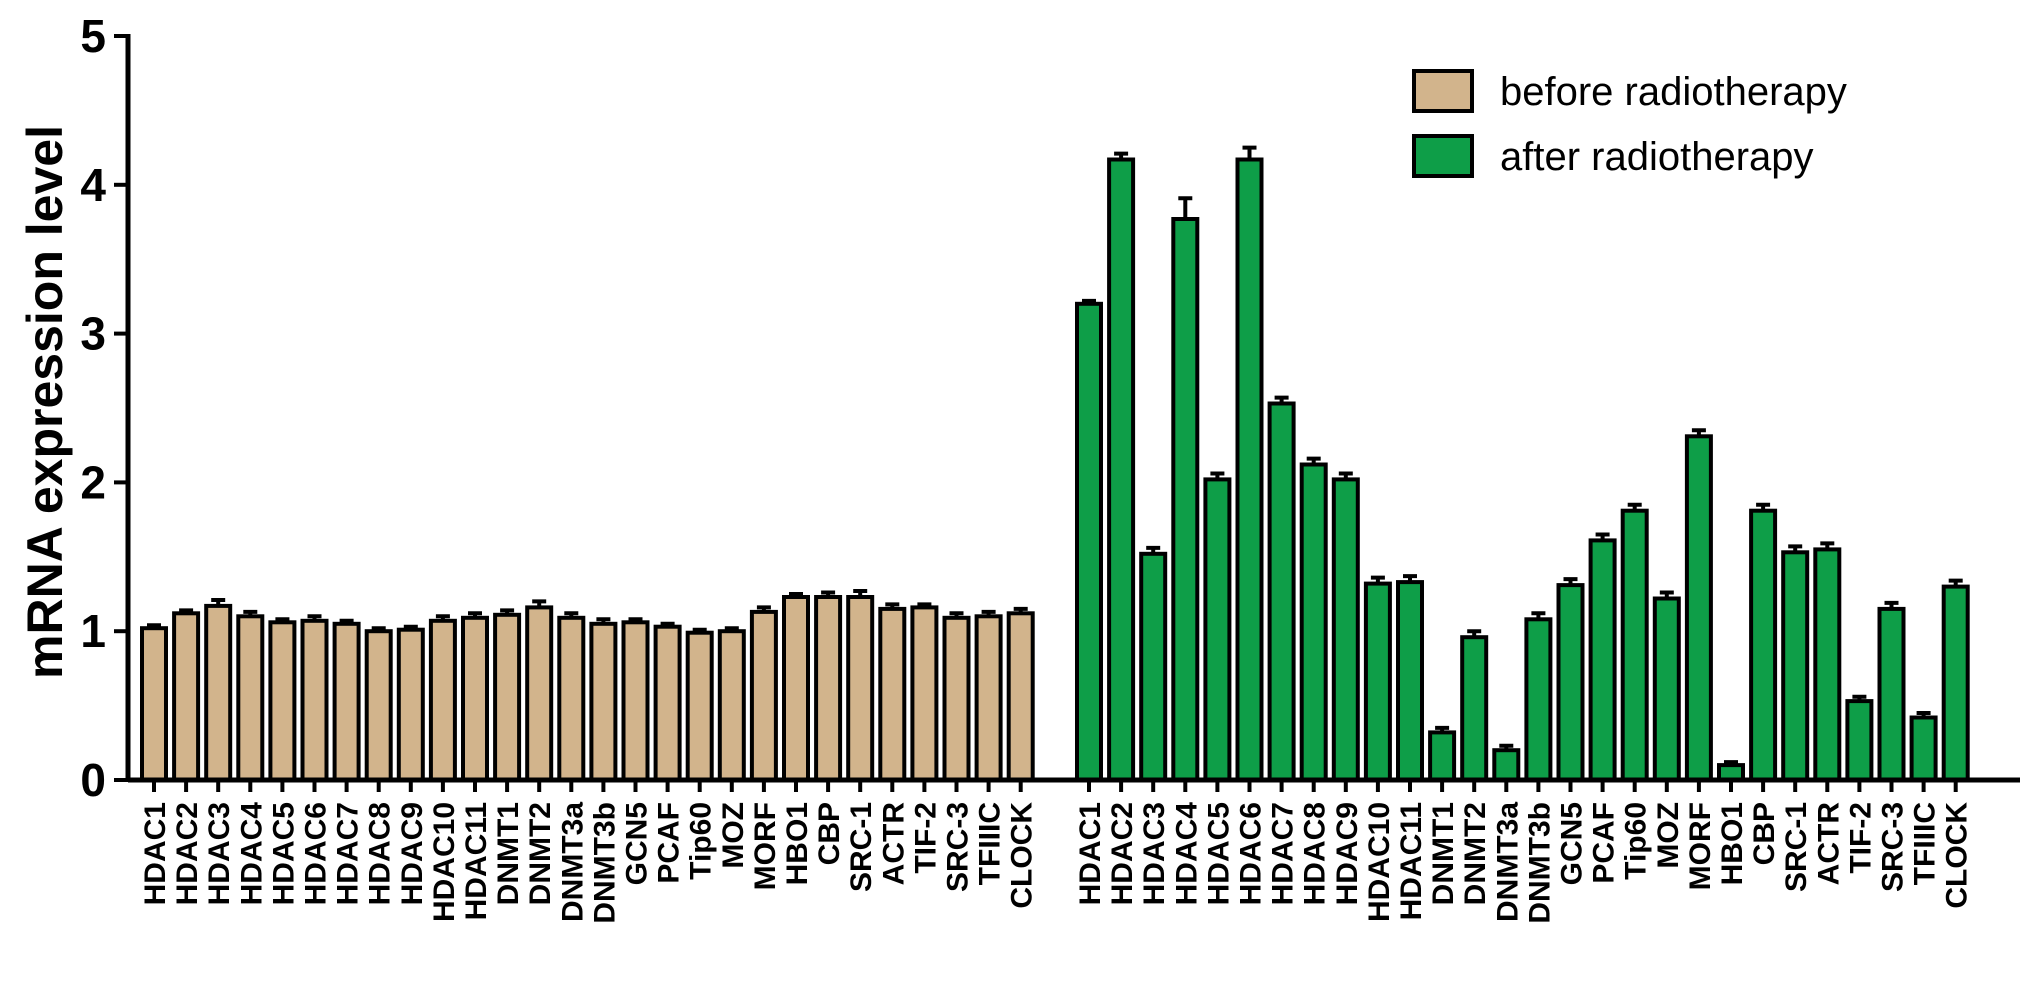  Describe the element at coordinates (1923, 748) in the screenshot. I see `bar-after-TFIIIC` at that location.